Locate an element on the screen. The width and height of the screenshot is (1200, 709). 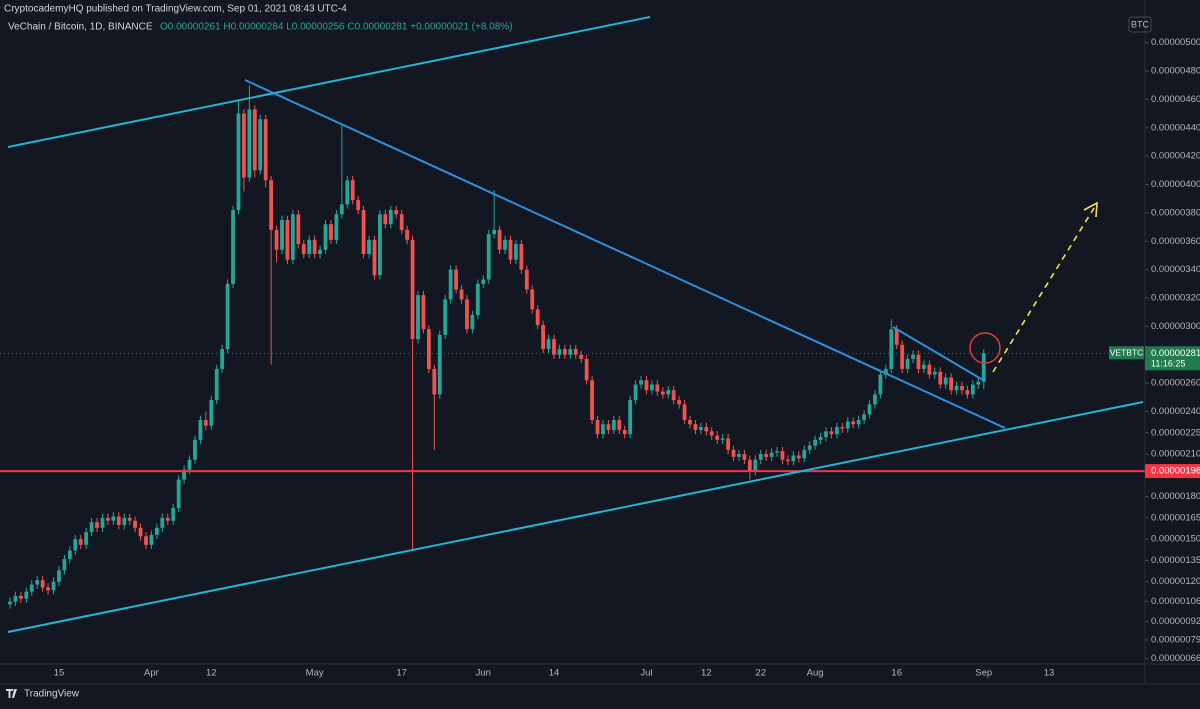
x-tick-label: Jun is located at coordinates (483, 673).